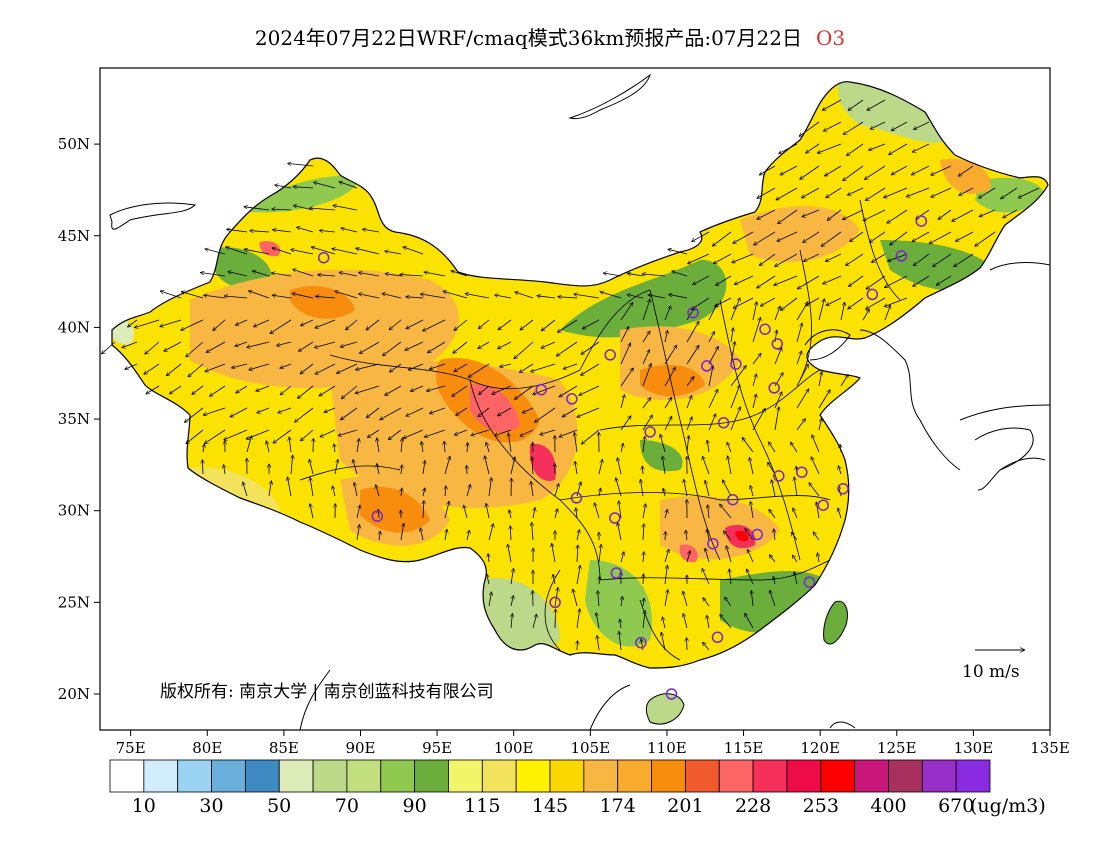 The height and width of the screenshot is (850, 1100). What do you see at coordinates (74, 419) in the screenshot?
I see `lat-tick-label: 35N` at bounding box center [74, 419].